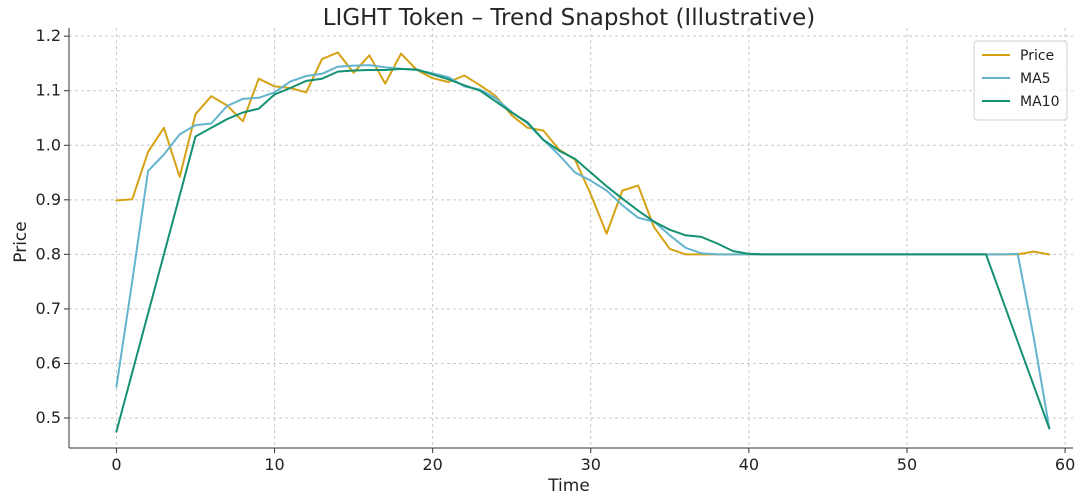 This screenshot has width=1080, height=503. What do you see at coordinates (432, 464) in the screenshot?
I see `x-tick-label: 20` at bounding box center [432, 464].